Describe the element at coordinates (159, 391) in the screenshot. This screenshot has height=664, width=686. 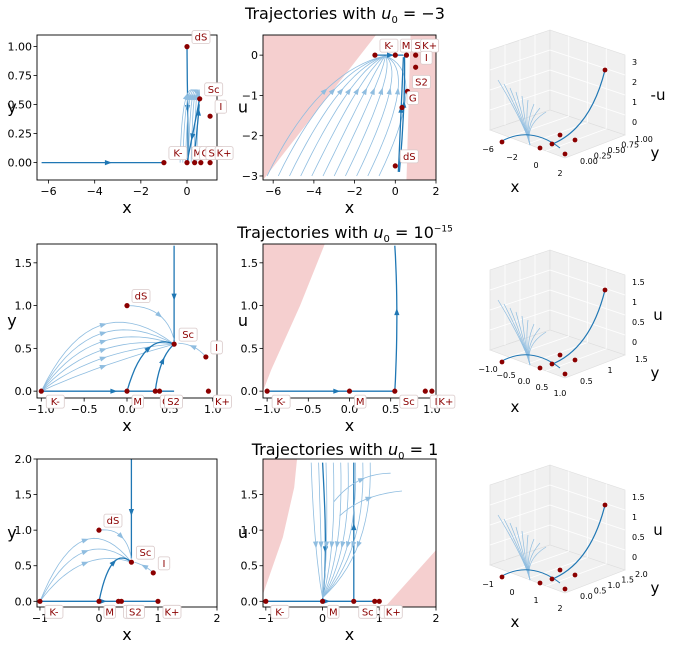
I see `fixed-point-S2` at that location.